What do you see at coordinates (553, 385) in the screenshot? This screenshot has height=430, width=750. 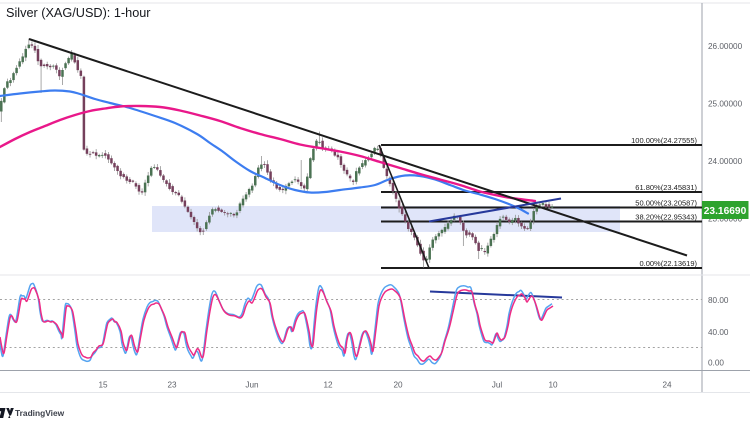 I see `svg-text: 10` at bounding box center [553, 385].